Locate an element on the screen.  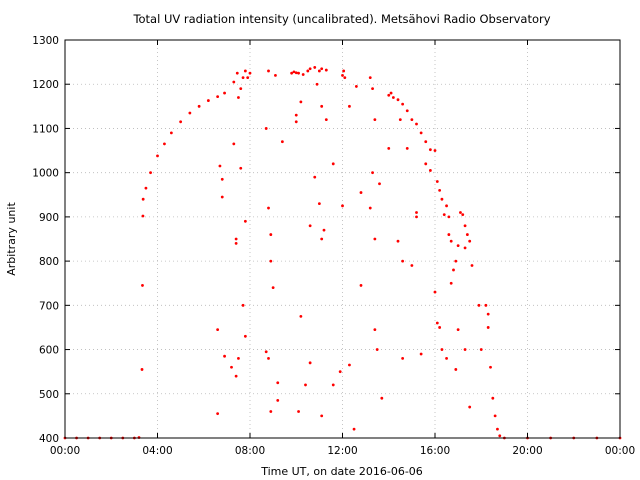
y-tick-label: 1000 is located at coordinates (45, 174).